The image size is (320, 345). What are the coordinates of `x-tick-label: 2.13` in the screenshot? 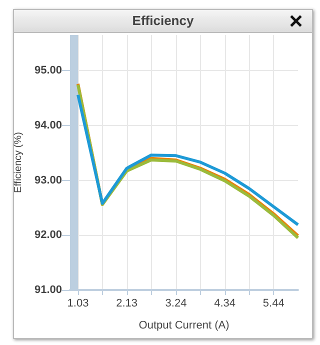 It's located at (127, 304).